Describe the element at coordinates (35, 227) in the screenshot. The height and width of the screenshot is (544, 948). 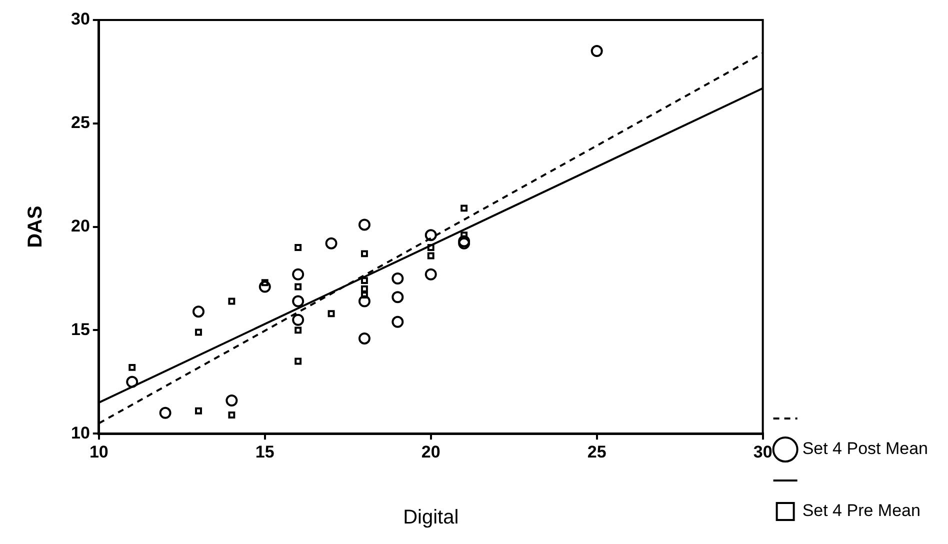
I see `y-axis-title: DAS` at that location.